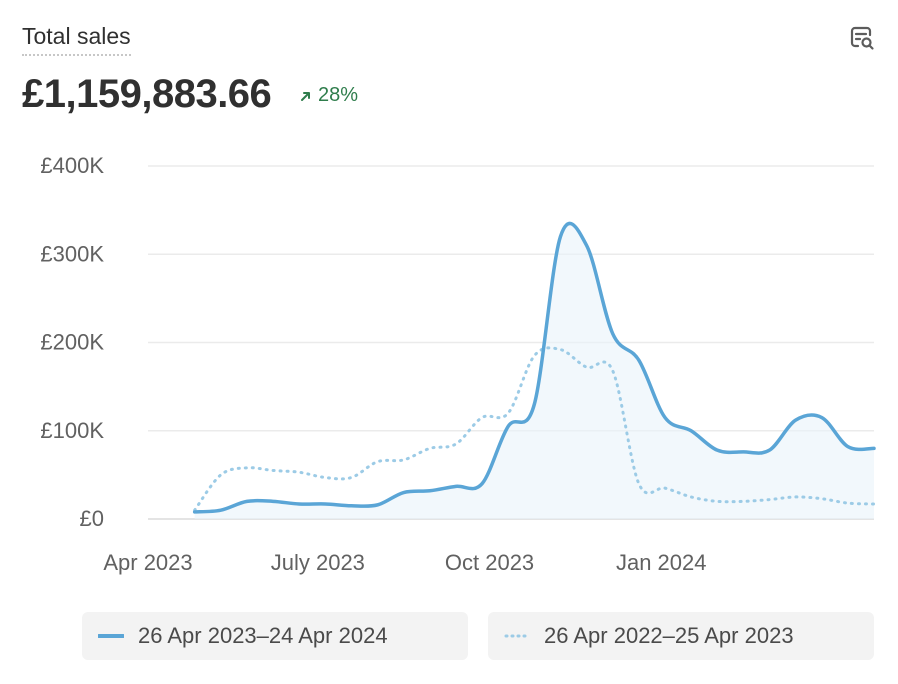  I want to click on delta-badge: 28%, so click(328, 95).